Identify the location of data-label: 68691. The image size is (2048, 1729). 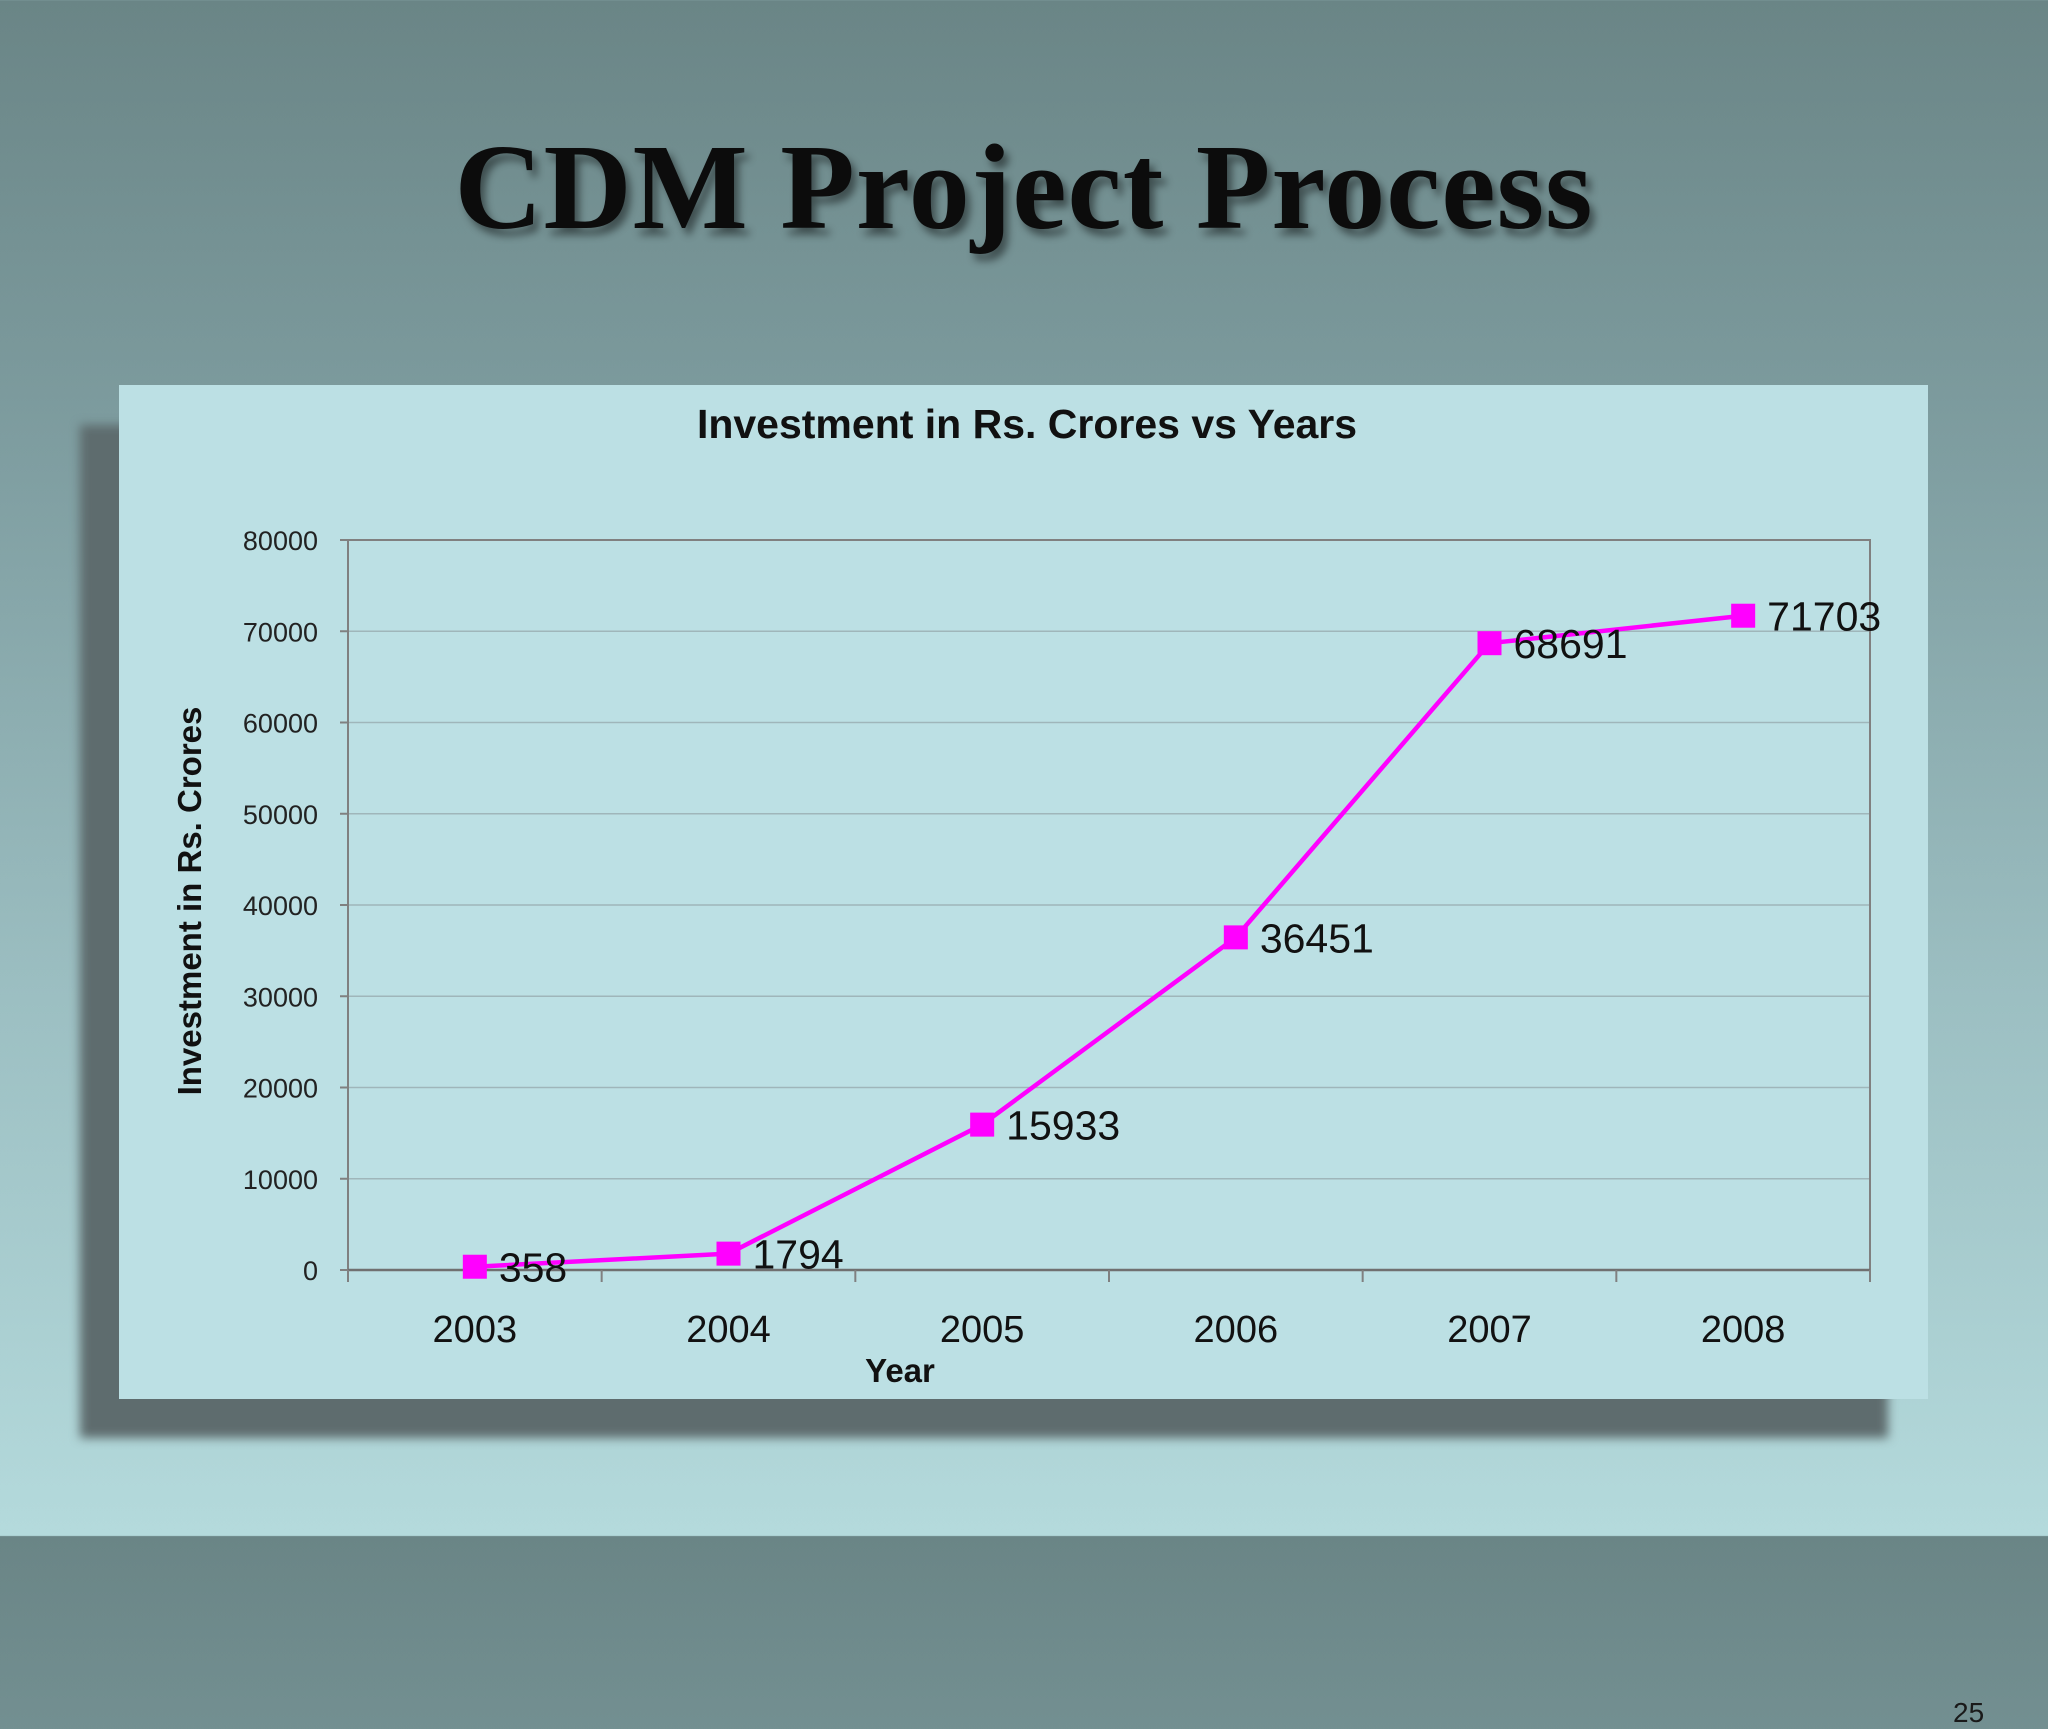
(1571, 644).